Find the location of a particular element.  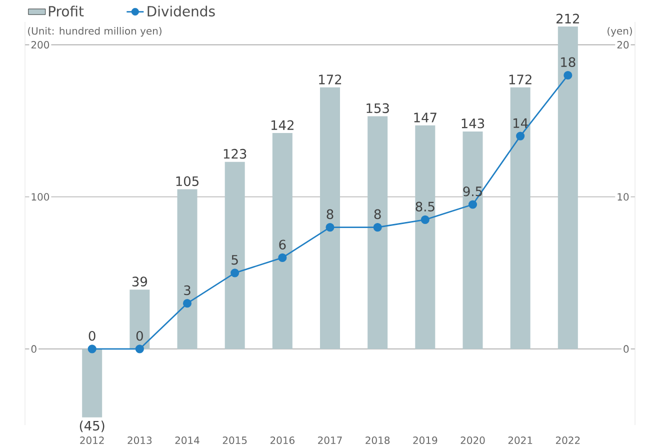

y-tick-label: 100 is located at coordinates (41, 197).